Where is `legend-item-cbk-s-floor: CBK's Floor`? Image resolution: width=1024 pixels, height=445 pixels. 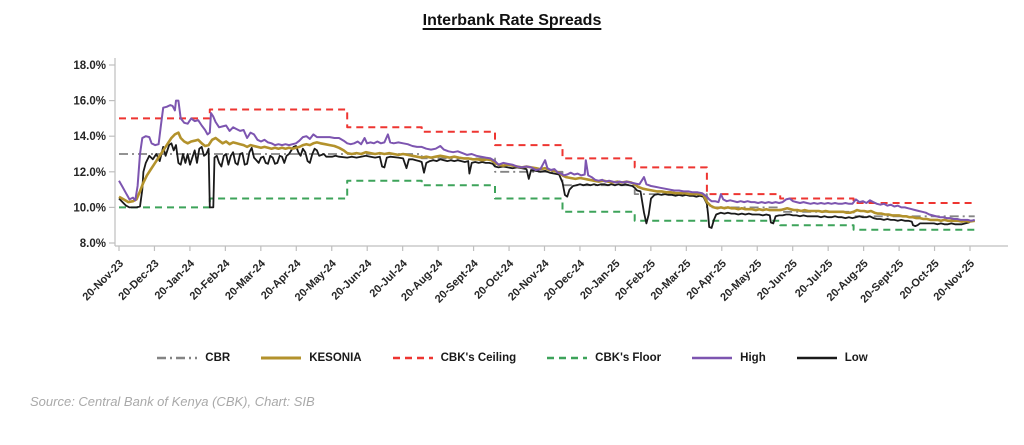
legend-item-cbk-s-floor: CBK's Floor is located at coordinates (603, 358).